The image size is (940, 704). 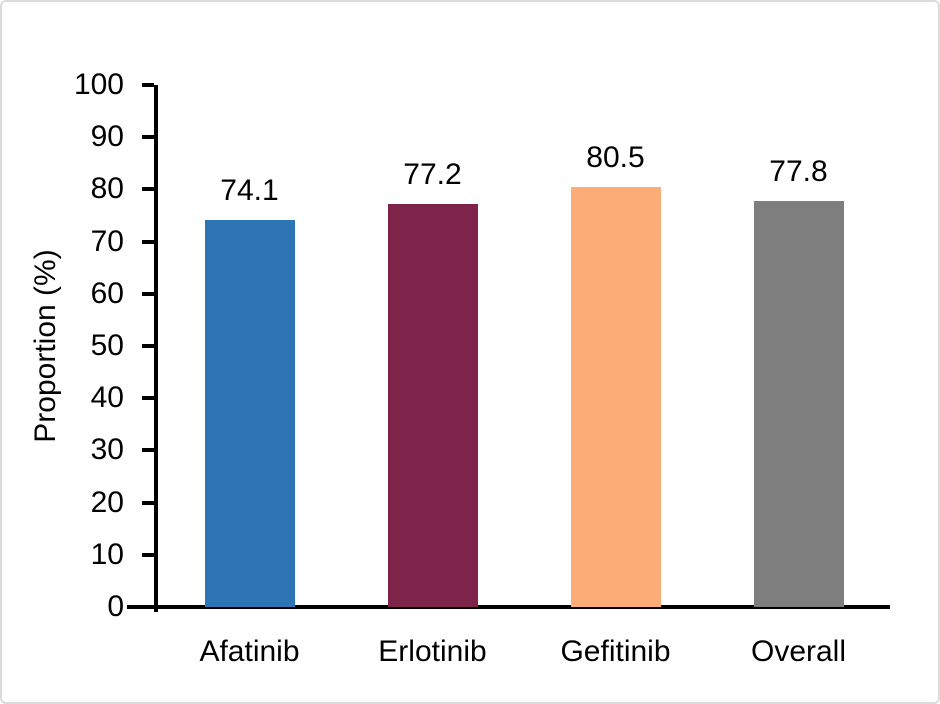 What do you see at coordinates (156, 348) in the screenshot?
I see `y-axis-line` at bounding box center [156, 348].